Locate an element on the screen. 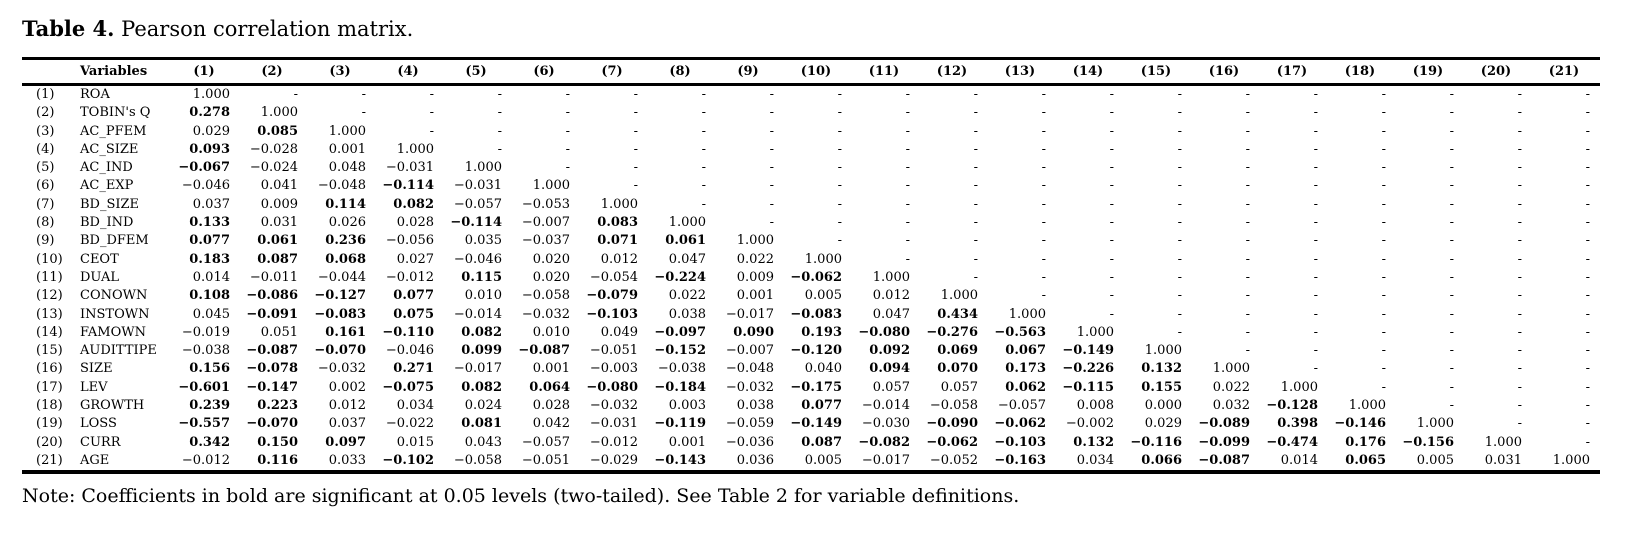  value-cell: 0.003 is located at coordinates (687, 406).